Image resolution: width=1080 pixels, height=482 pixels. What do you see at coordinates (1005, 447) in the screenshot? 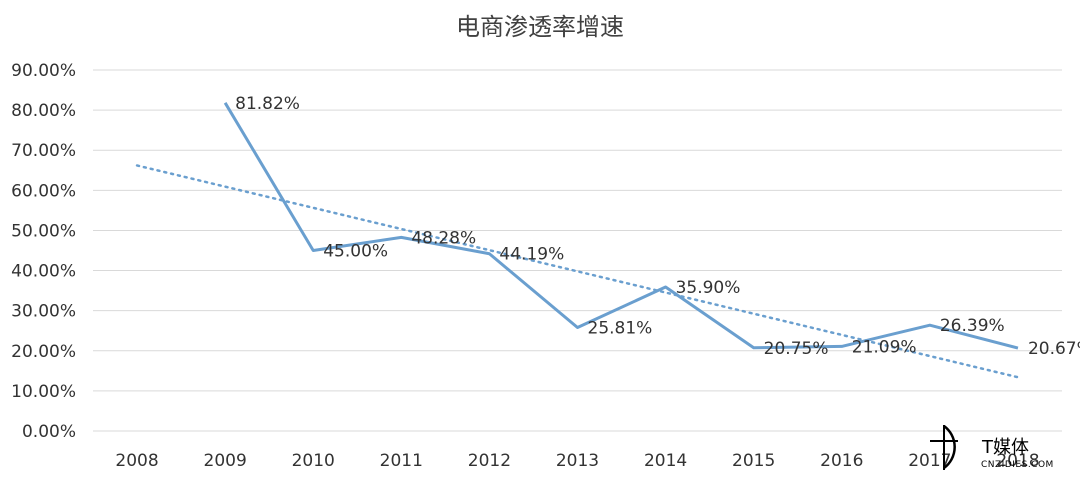
I see `watermark-text: T媒体` at bounding box center [1005, 447].